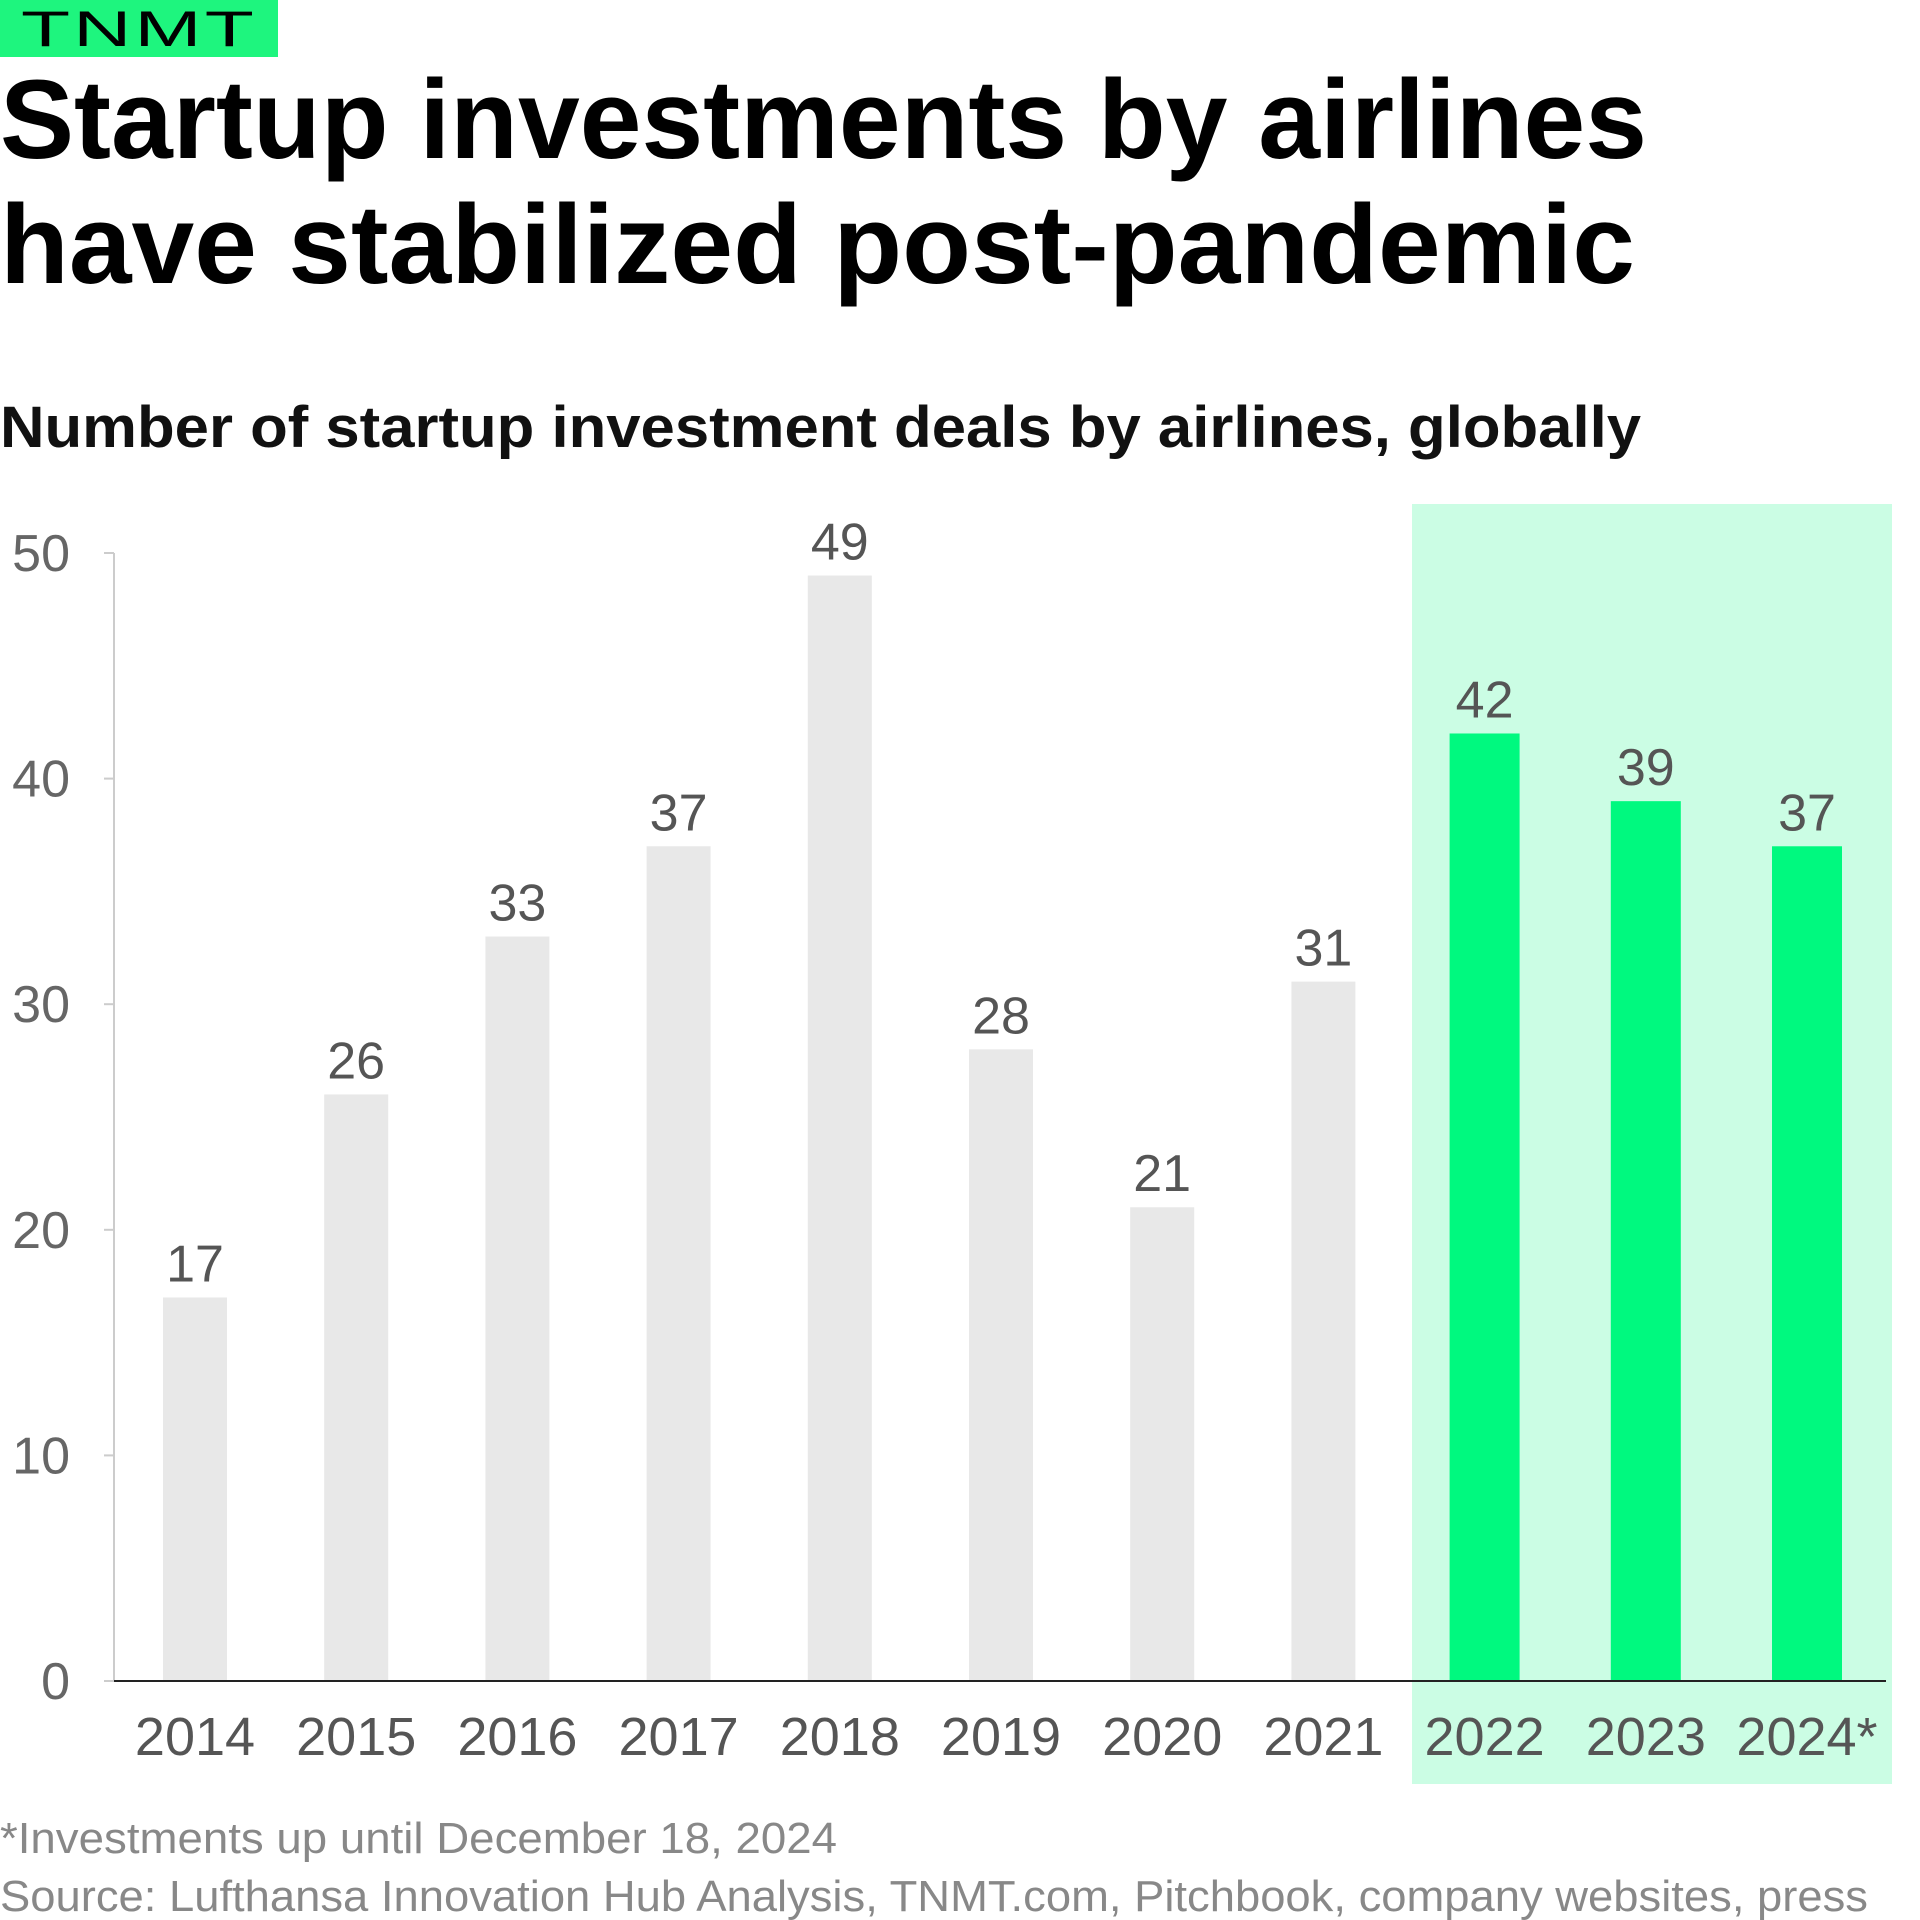 Image resolution: width=1920 pixels, height=1920 pixels. What do you see at coordinates (817, 244) in the screenshot?
I see `chart-title-line-2: have stabilized post-pandemic` at bounding box center [817, 244].